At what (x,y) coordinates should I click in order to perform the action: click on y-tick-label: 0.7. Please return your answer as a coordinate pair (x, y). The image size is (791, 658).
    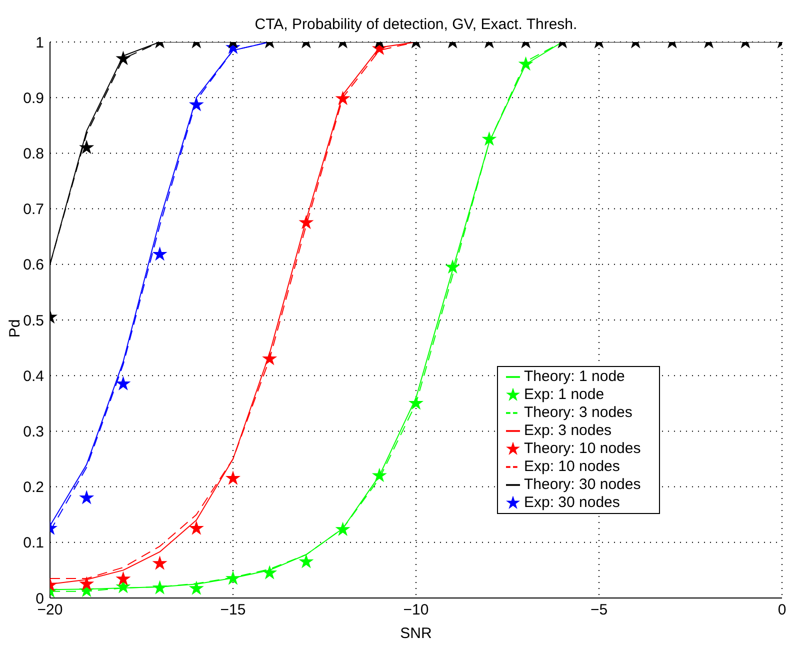
    Looking at the image, I should click on (33, 209).